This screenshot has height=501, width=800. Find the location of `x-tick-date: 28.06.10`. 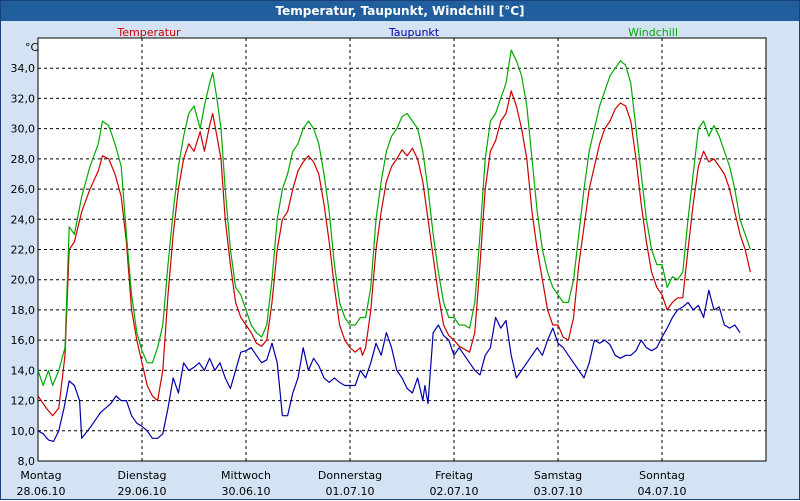

x-tick-date: 28.06.10 is located at coordinates (41, 491).